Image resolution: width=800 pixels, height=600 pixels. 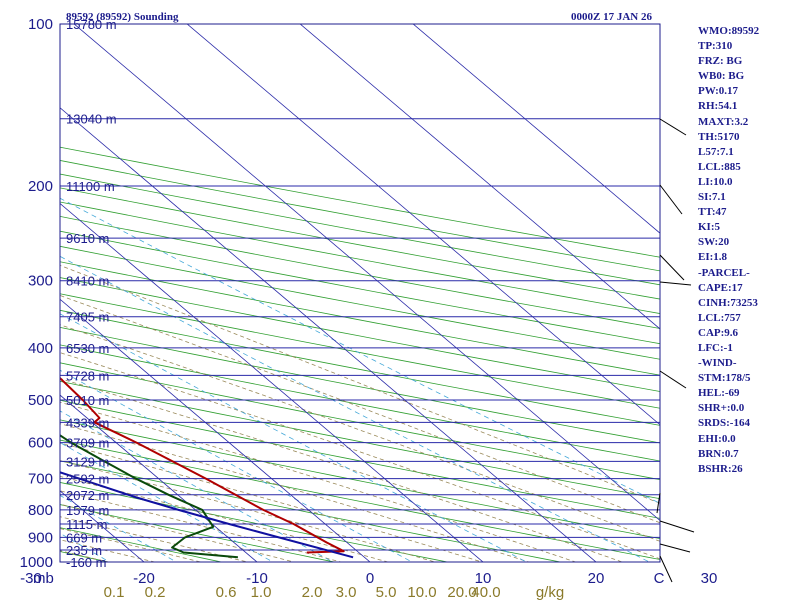 What do you see at coordinates (40, 281) in the screenshot?
I see `pressure-tick-label: 300` at bounding box center [40, 281].